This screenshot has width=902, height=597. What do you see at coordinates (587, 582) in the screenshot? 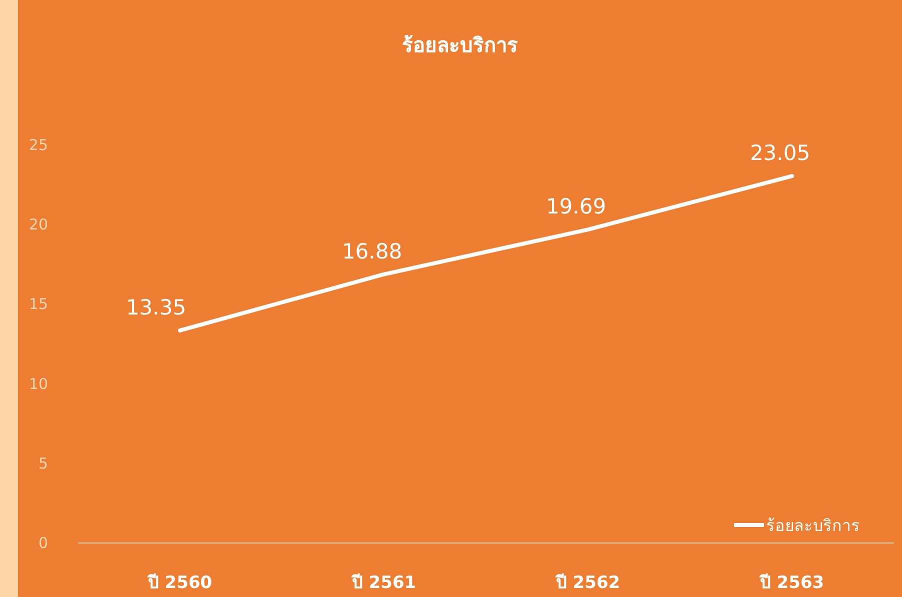
I see `x-tick-label: ปี 2562` at bounding box center [587, 582].